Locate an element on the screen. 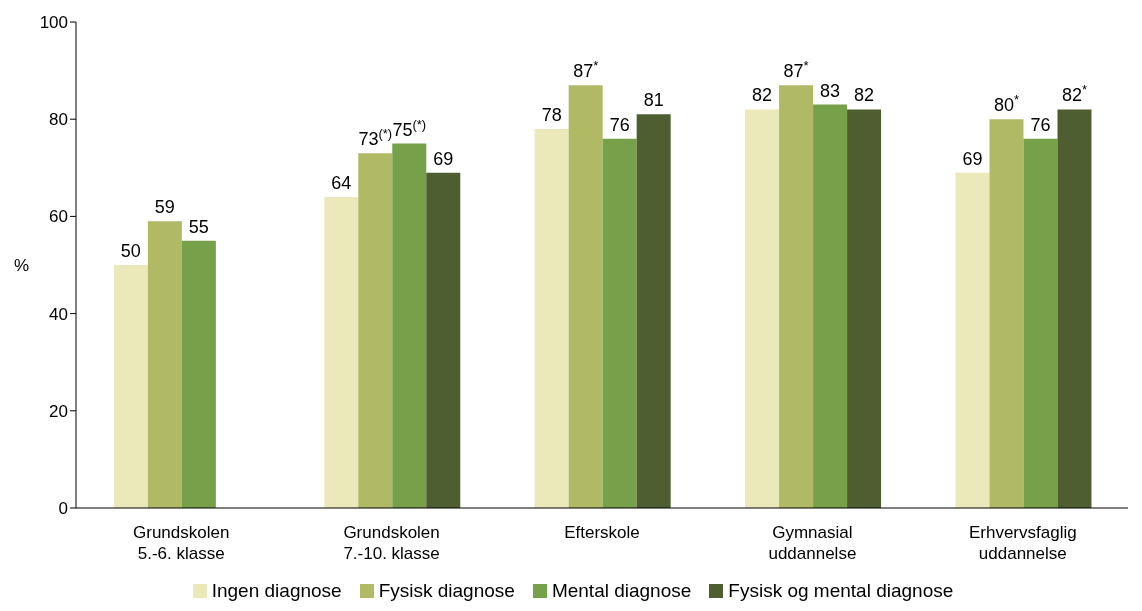 Image resolution: width=1142 pixels, height=611 pixels. x-tick-label: Efterskole is located at coordinates (602, 532).